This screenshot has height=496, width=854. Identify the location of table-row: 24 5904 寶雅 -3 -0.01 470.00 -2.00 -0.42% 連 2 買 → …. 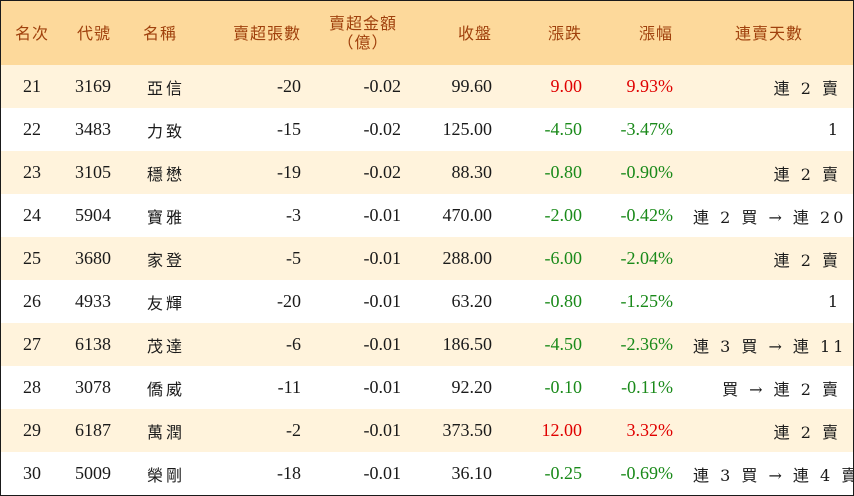
(427, 215).